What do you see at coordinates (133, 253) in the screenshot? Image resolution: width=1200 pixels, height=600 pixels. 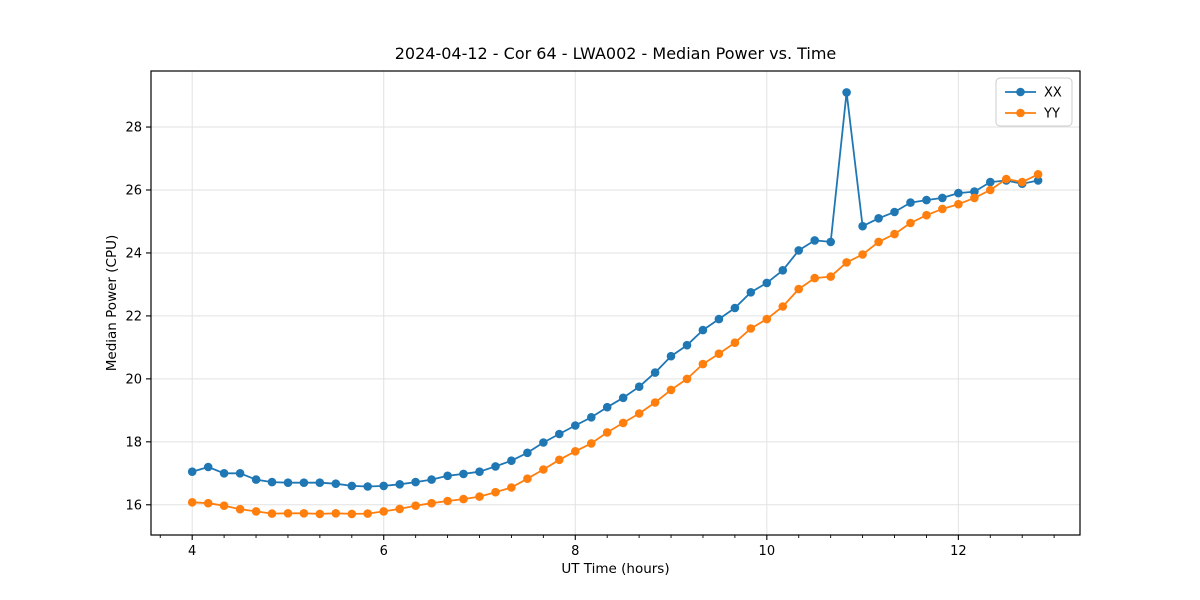 I see `y-tick-label: 24` at bounding box center [133, 253].